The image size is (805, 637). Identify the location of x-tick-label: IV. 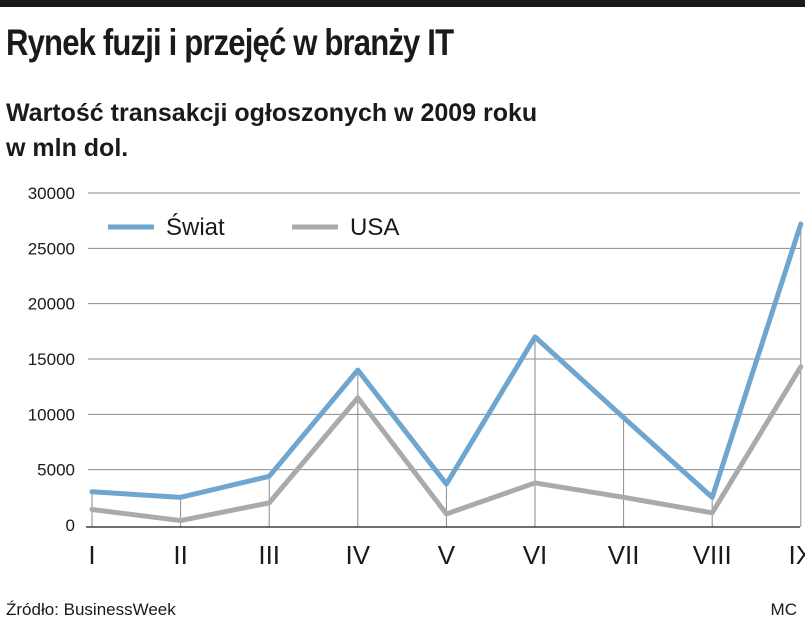
(358, 555).